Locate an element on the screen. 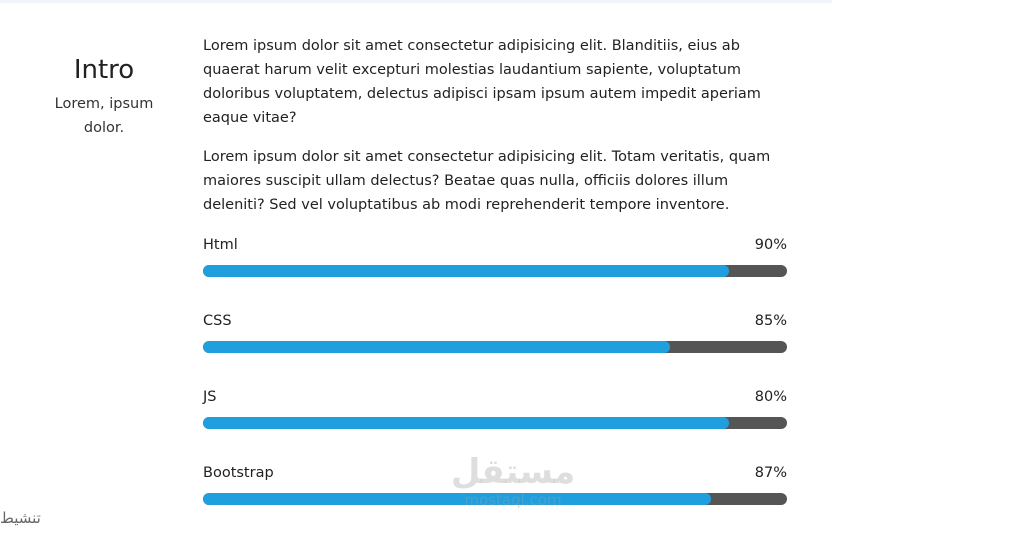  activation-notice: تنشيط is located at coordinates (20, 518).